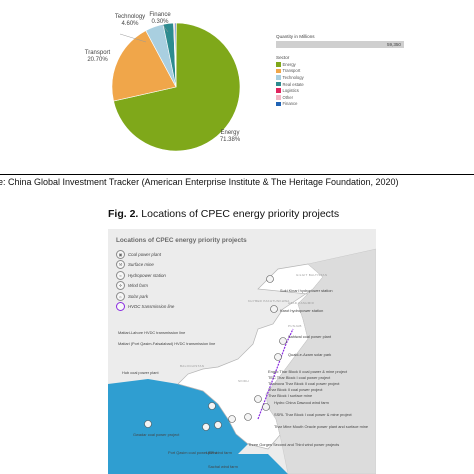  I want to click on coal-plant-icon: ▣, so click(120, 254).